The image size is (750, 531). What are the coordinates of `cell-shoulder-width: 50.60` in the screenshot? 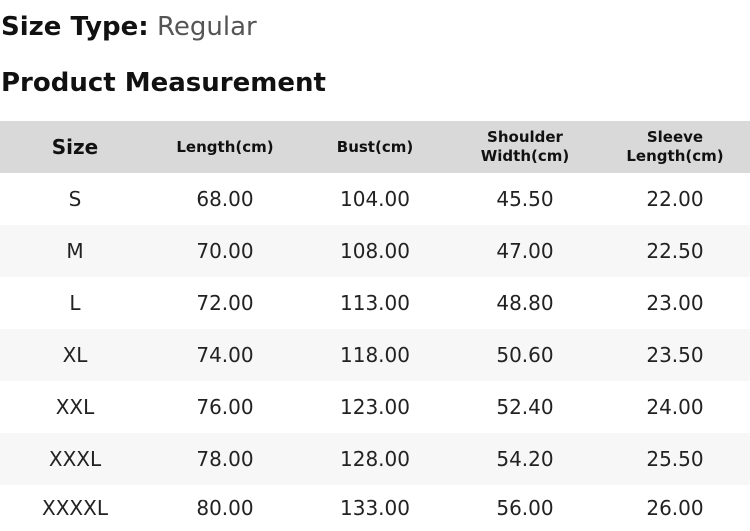 It's located at (525, 355).